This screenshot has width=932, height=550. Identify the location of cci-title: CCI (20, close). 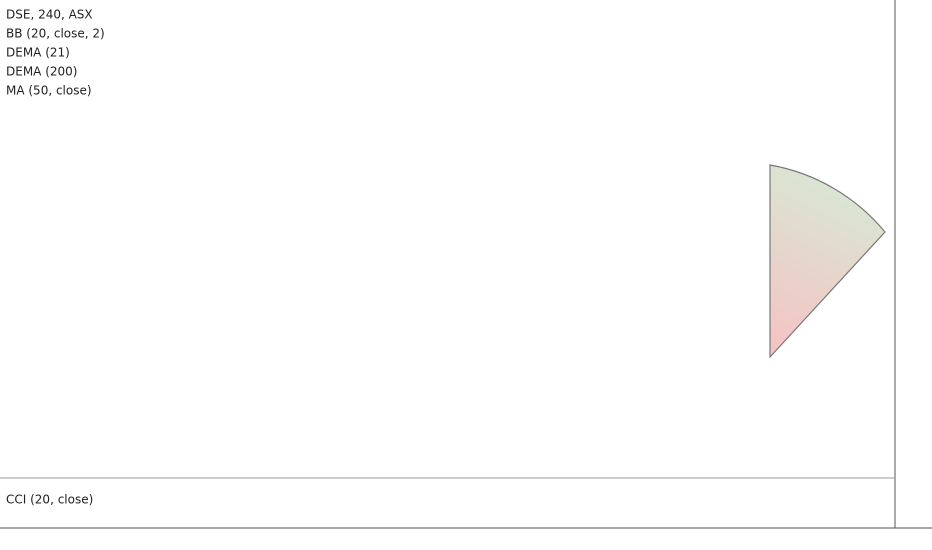
(49, 500).